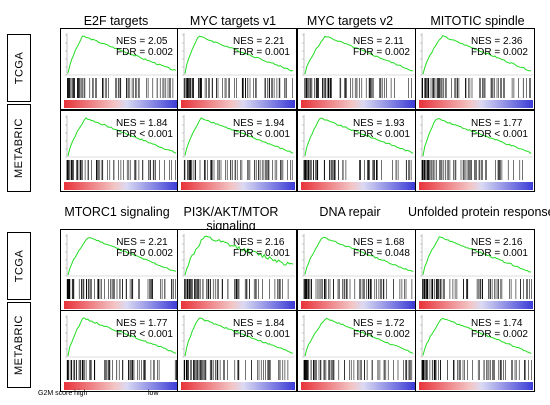  What do you see at coordinates (497, 242) in the screenshot?
I see `nes-value: NES = 2.16` at bounding box center [497, 242].